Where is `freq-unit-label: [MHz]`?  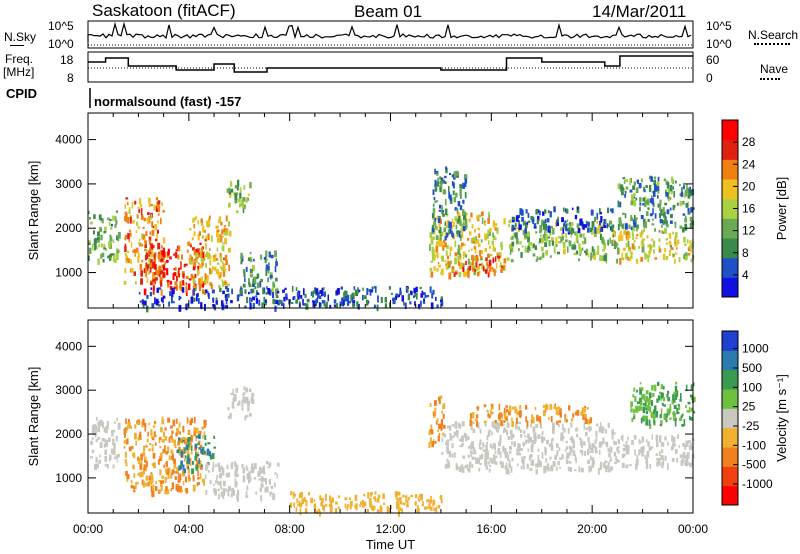 freq-unit-label: [MHz] is located at coordinates (19, 72).